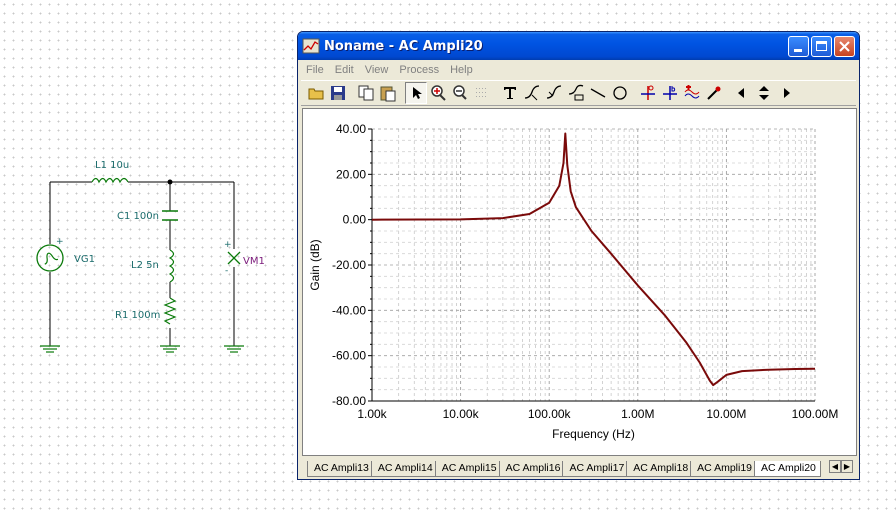 This screenshot has height=511, width=896. I want to click on paste-icon, so click(388, 94).